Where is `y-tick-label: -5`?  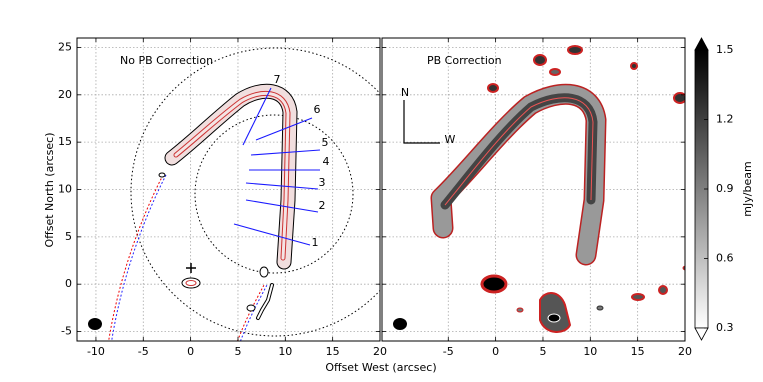
y-tick-label: -5 is located at coordinates (66, 331).